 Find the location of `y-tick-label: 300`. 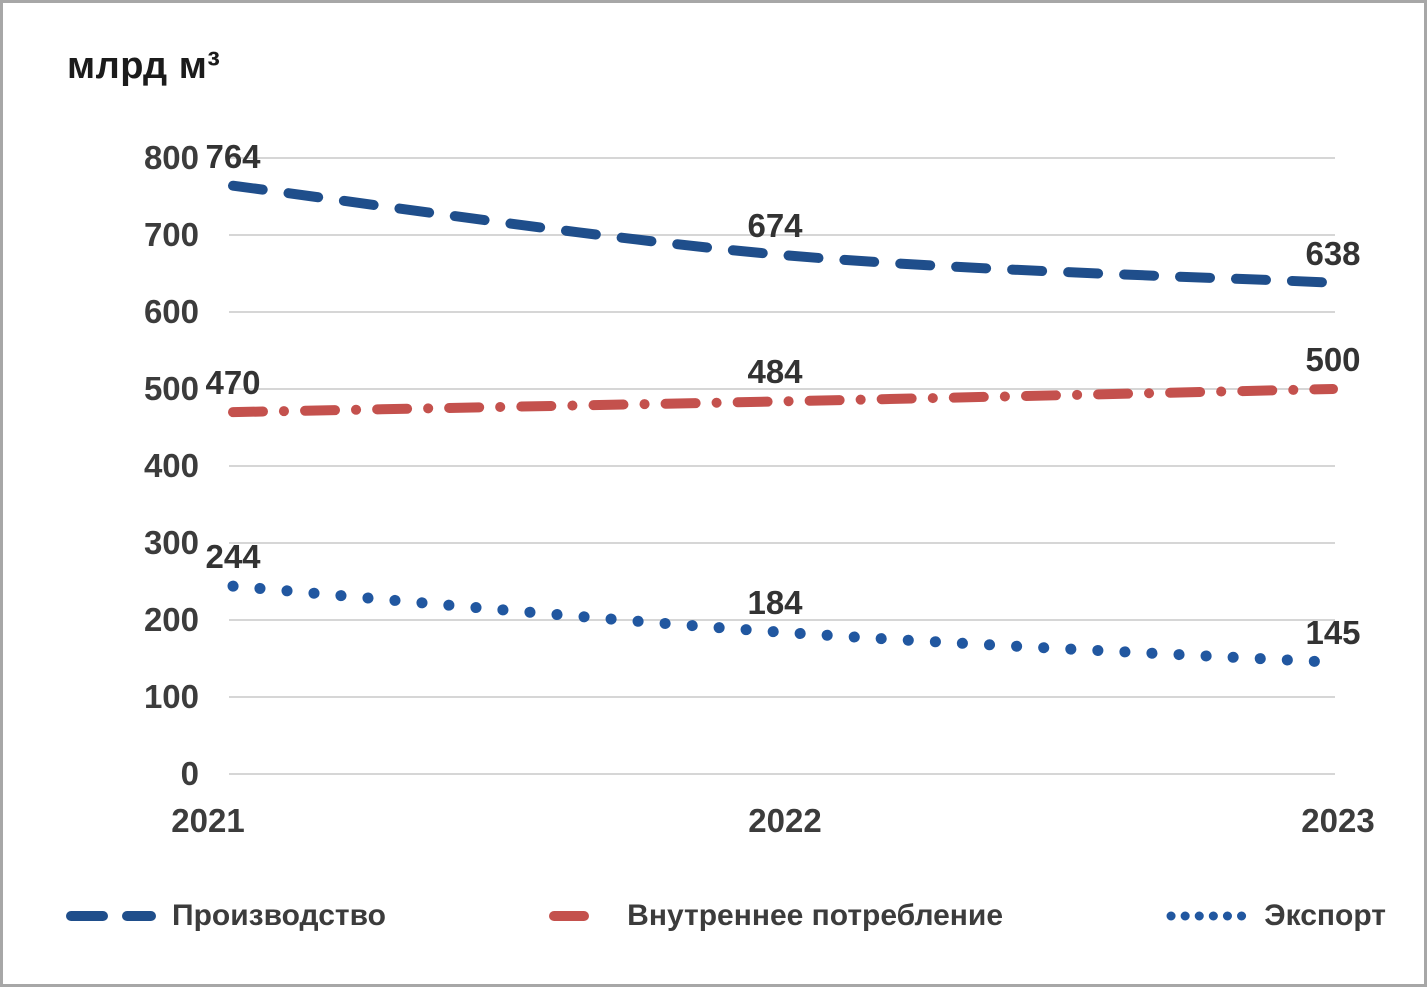

y-tick-label: 300 is located at coordinates (171, 542).